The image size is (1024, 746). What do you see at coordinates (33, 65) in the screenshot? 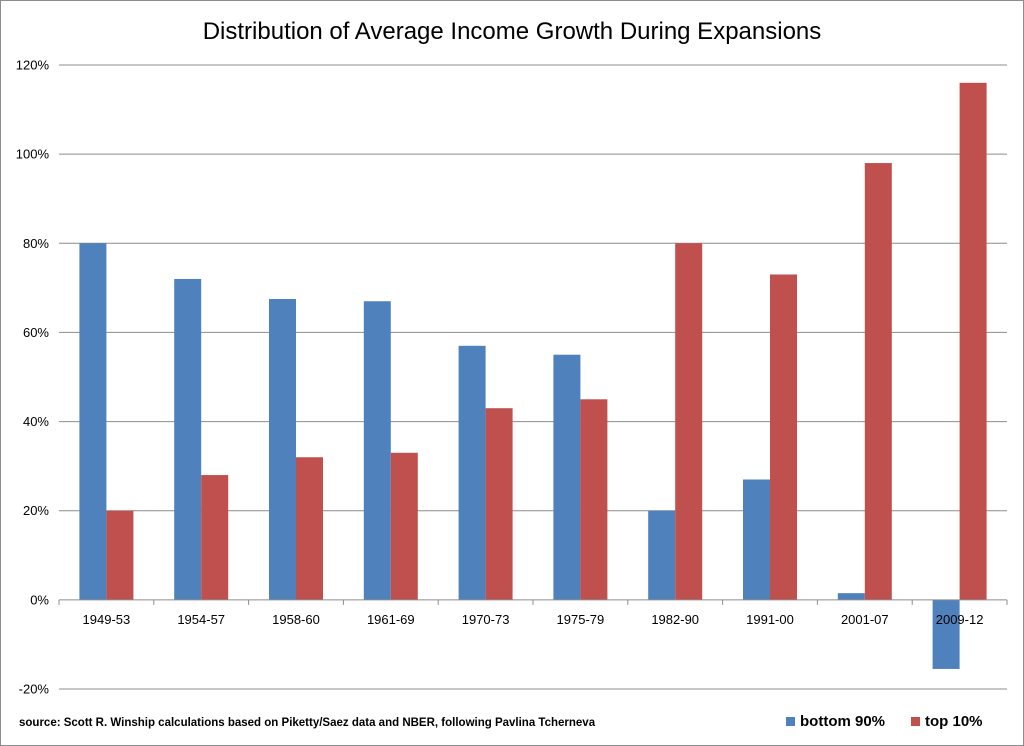
I see `y-tick-label: 120%` at bounding box center [33, 65].